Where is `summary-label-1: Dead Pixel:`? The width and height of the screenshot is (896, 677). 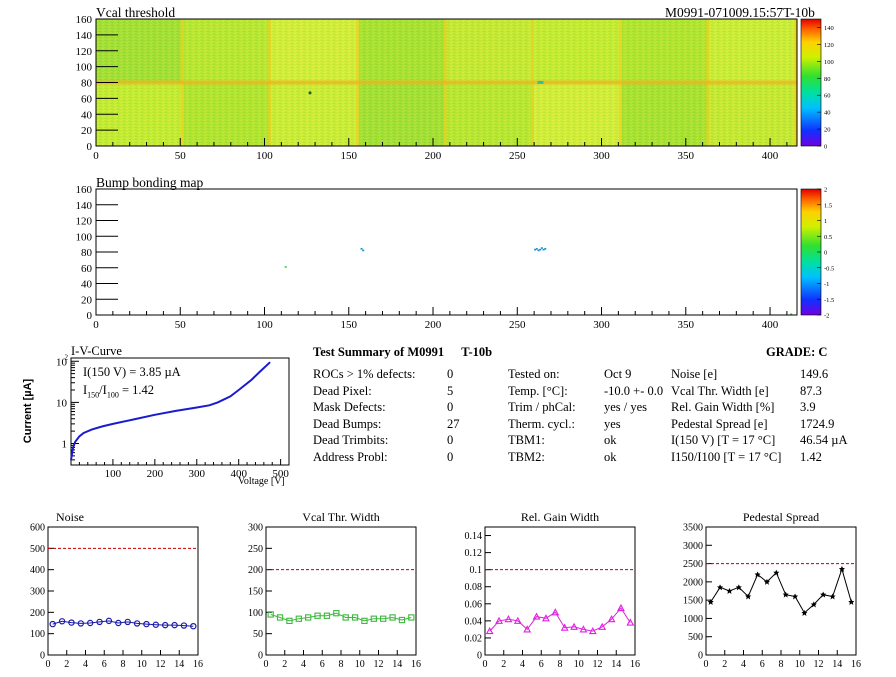 summary-label-1: Dead Pixel: is located at coordinates (342, 390).